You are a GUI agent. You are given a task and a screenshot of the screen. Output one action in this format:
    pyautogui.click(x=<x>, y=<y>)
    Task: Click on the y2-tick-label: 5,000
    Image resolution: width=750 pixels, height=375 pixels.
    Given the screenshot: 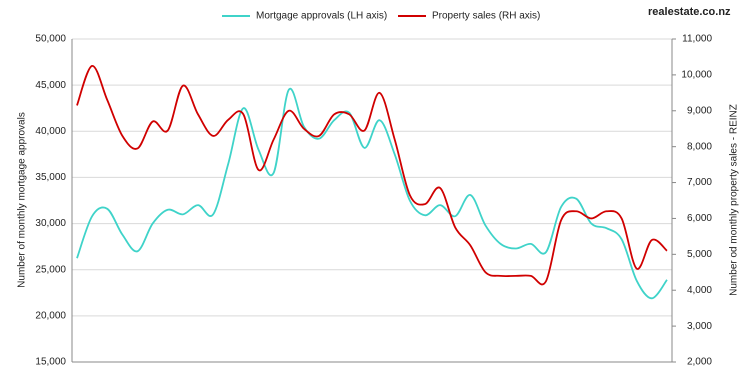 What is the action you would take?
    pyautogui.click(x=699, y=254)
    